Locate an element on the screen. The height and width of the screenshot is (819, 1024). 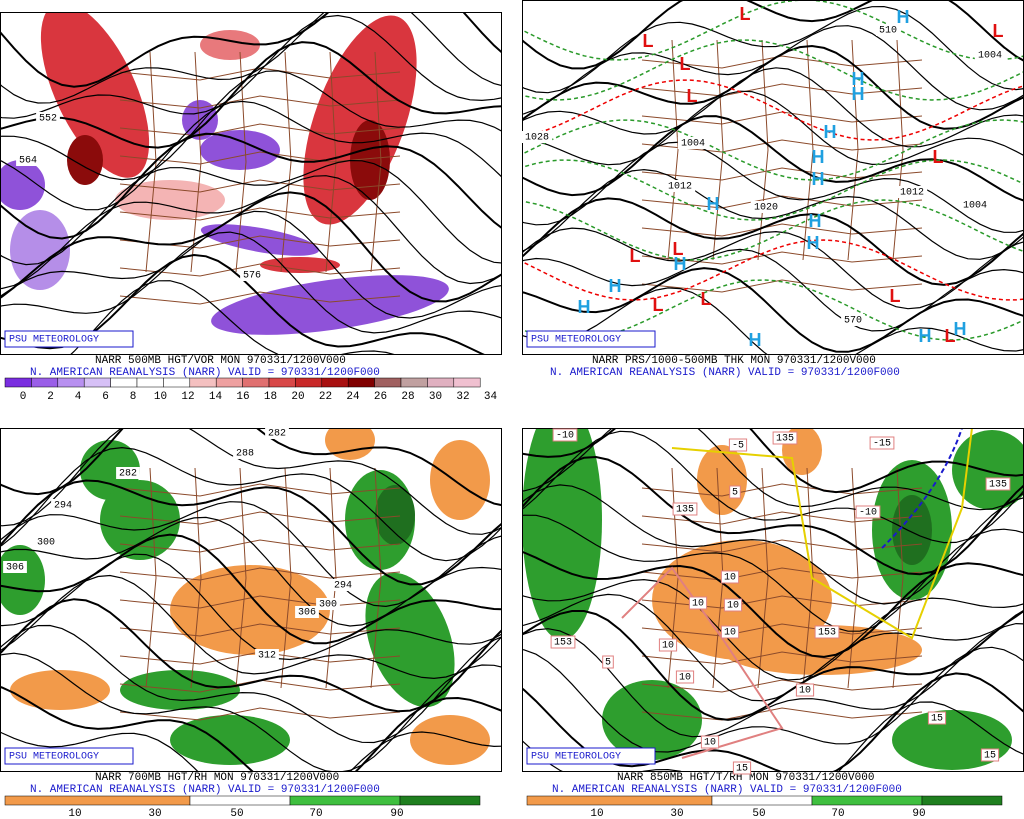
contour-label: 5 is located at coordinates (608, 663).